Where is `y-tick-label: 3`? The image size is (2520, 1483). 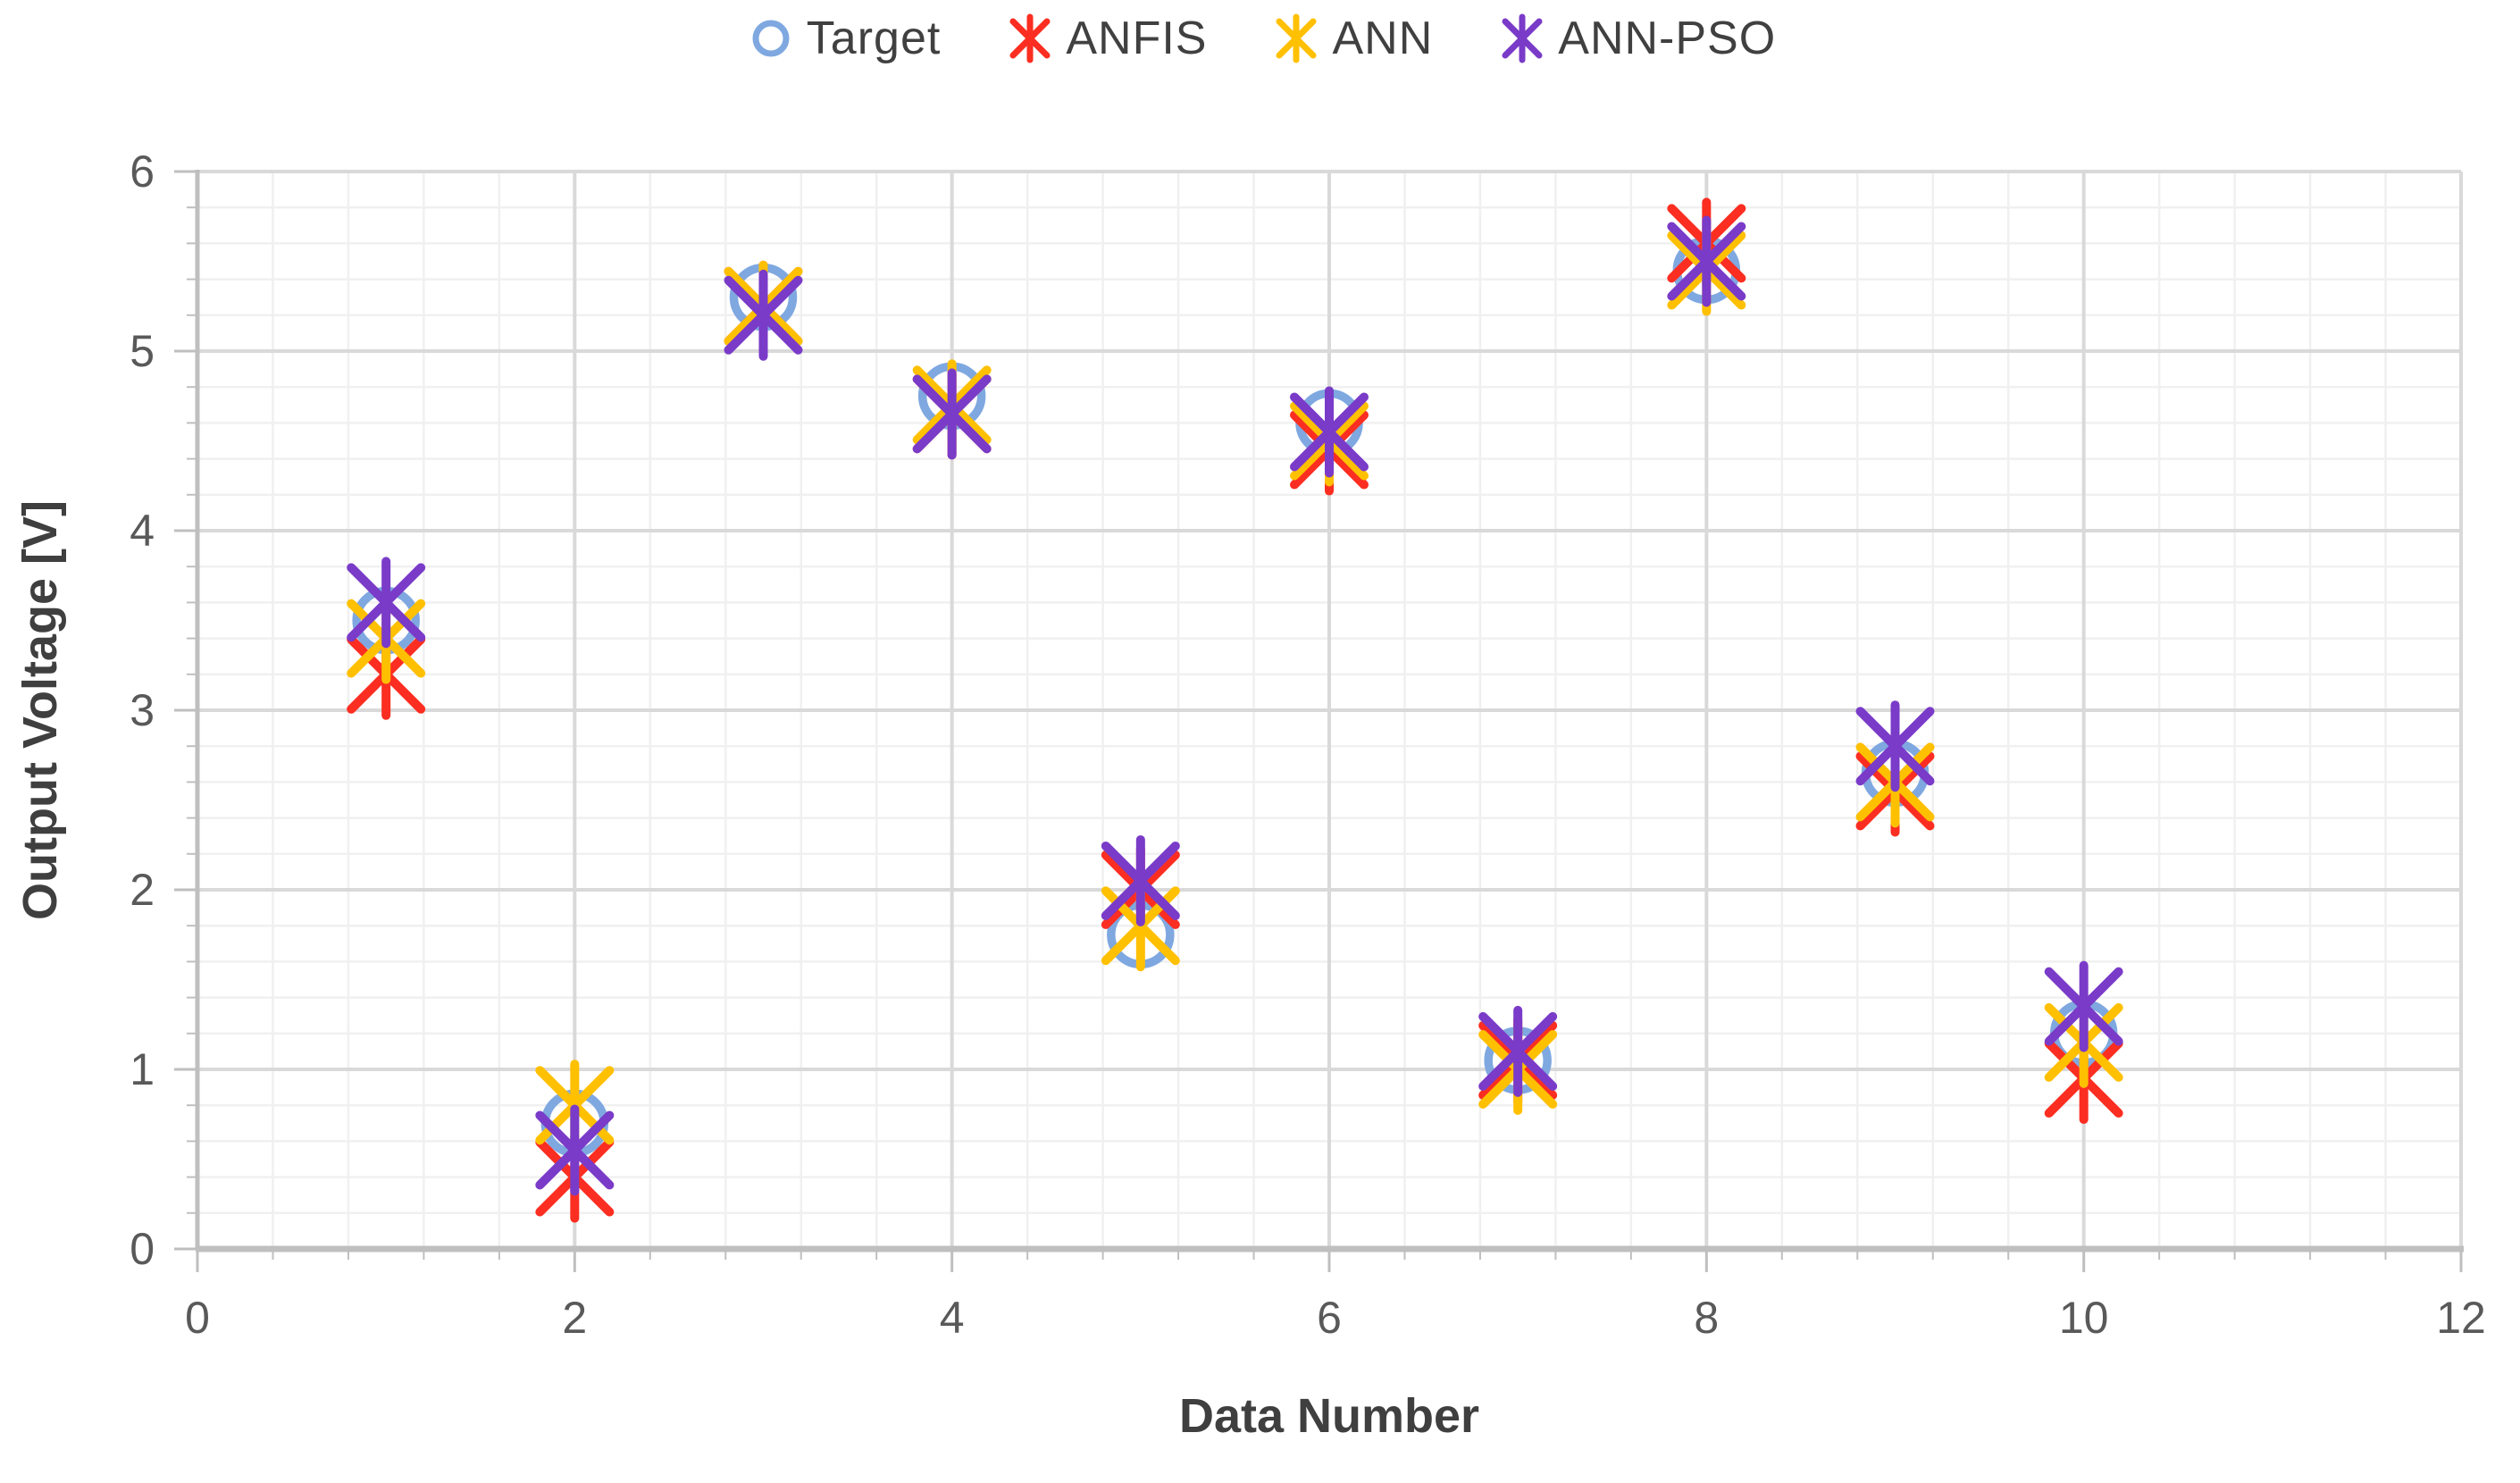 y-tick-label: 3 is located at coordinates (142, 710).